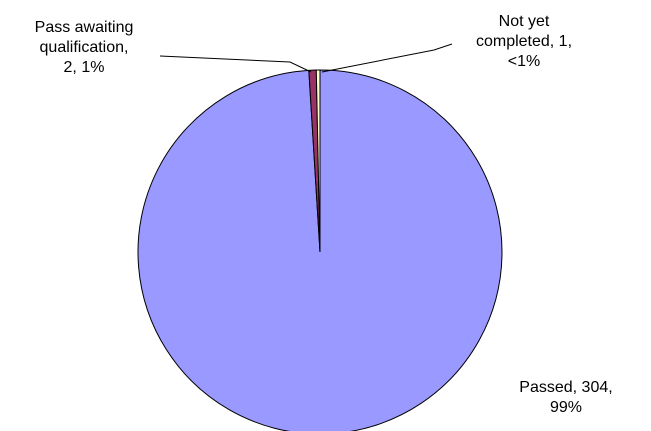  I want to click on label-not-yet-completed: Not yet completed, 1, <1%, so click(524, 41).